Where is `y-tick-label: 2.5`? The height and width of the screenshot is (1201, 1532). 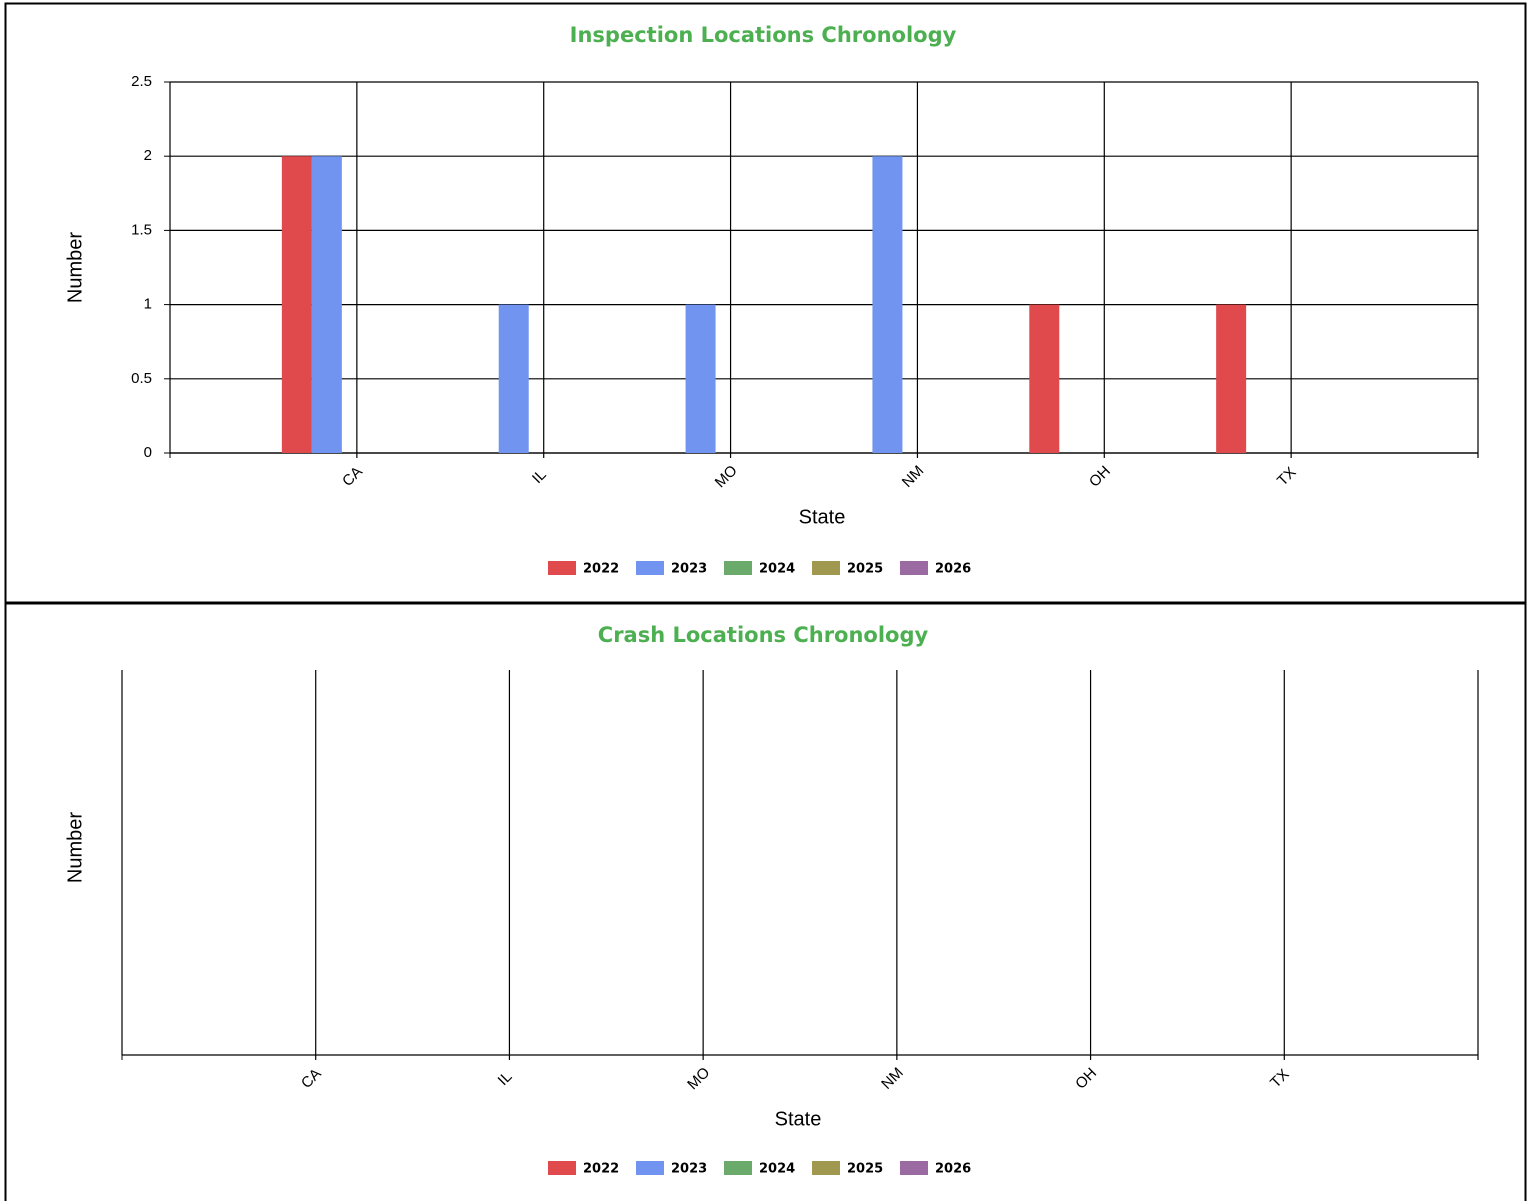
y-tick-label: 2.5 is located at coordinates (141, 81).